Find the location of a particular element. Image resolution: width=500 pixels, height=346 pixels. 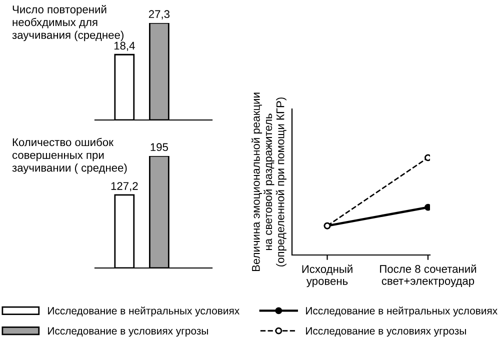

data-label: 195 is located at coordinates (159, 147).